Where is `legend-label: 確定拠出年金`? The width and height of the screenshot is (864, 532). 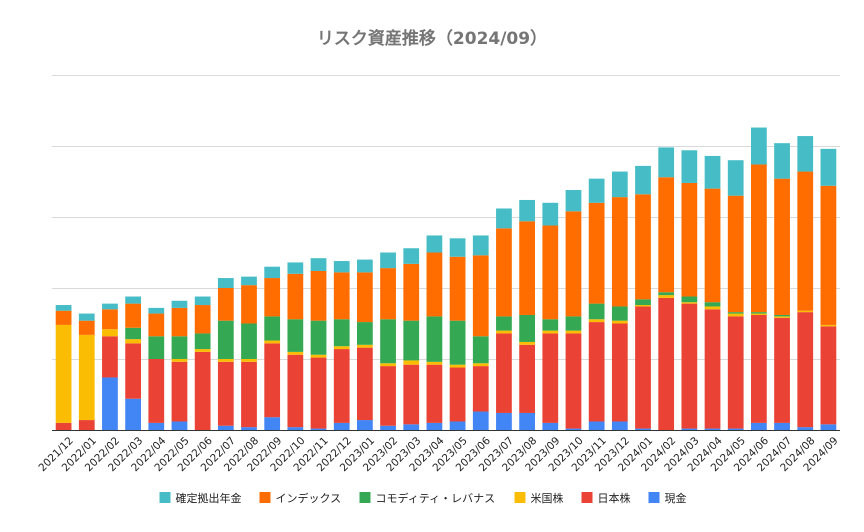 legend-label: 確定拠出年金 is located at coordinates (209, 498).